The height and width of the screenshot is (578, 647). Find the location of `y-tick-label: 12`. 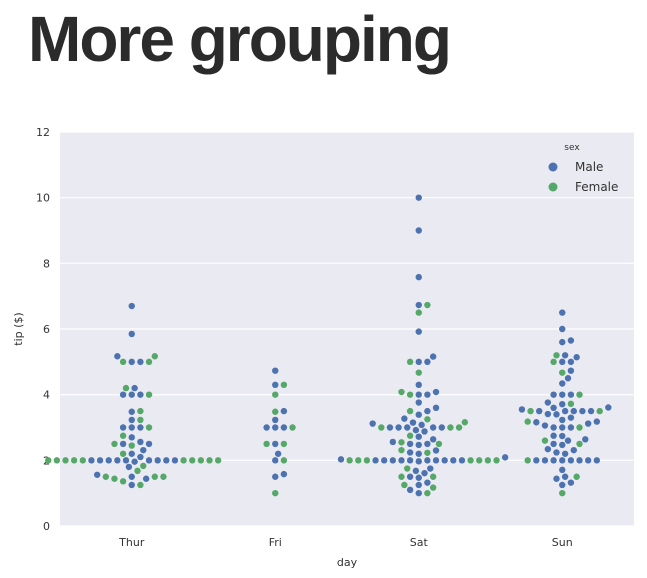

y-tick-label: 12 is located at coordinates (43, 132).